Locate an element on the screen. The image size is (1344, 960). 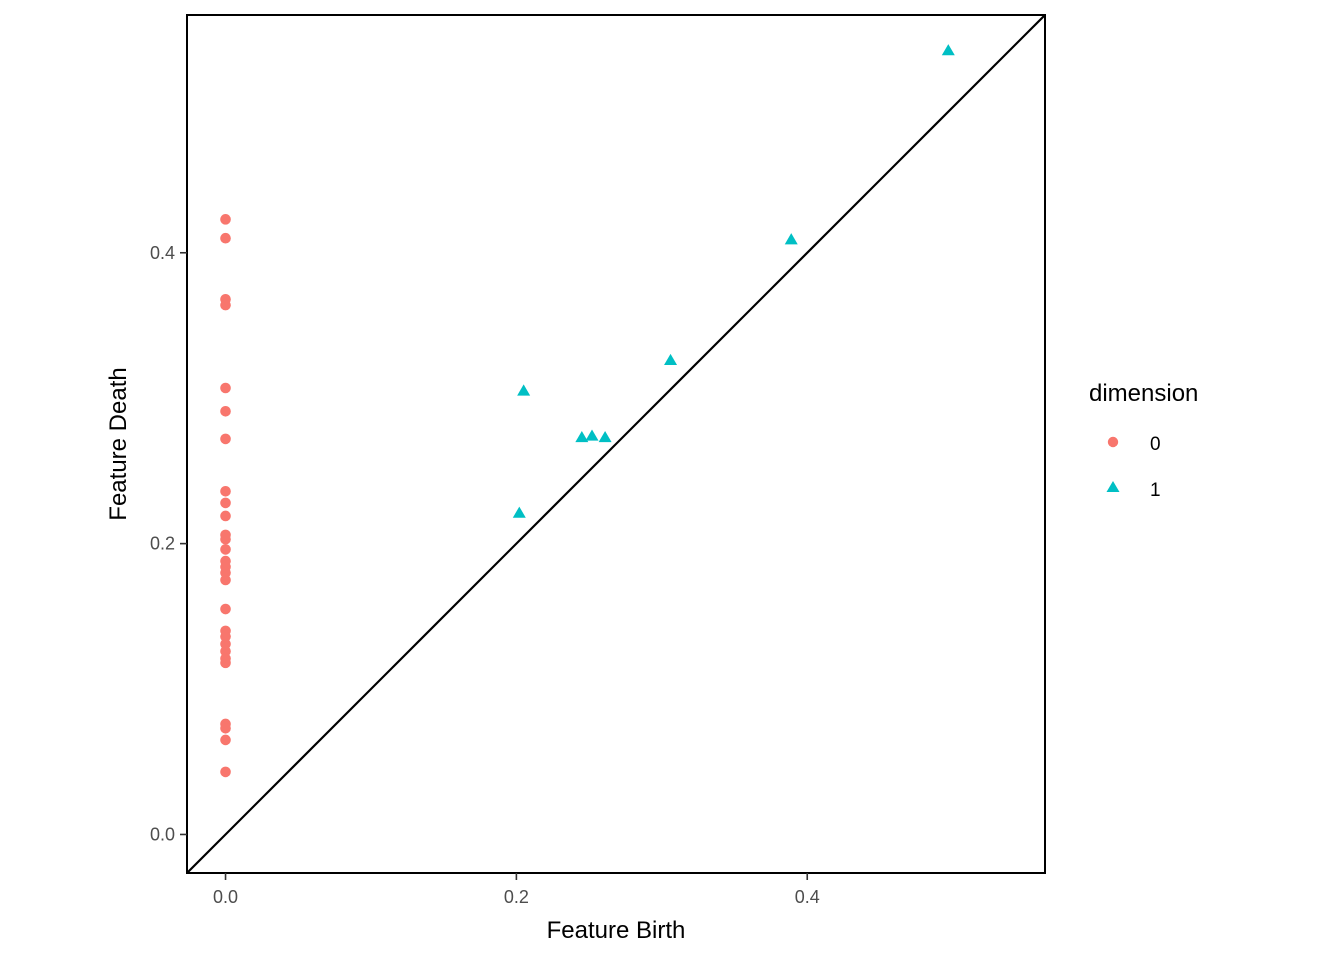
y-axis: 0.0 0.2 0.4 is located at coordinates (168, 543).